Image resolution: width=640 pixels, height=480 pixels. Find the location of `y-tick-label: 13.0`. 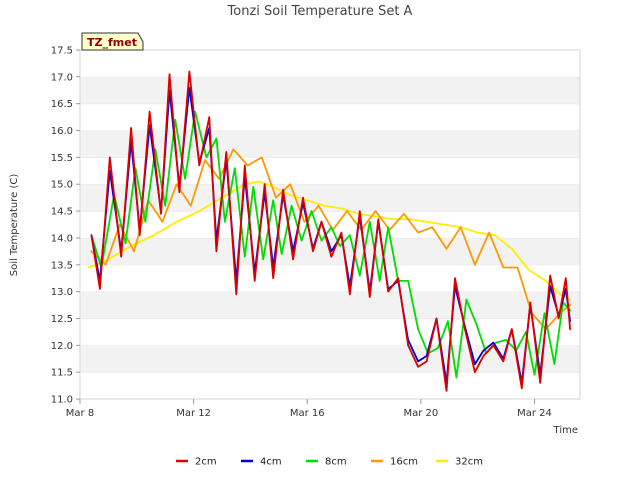

y-tick-label: 13.0 is located at coordinates (62, 292).